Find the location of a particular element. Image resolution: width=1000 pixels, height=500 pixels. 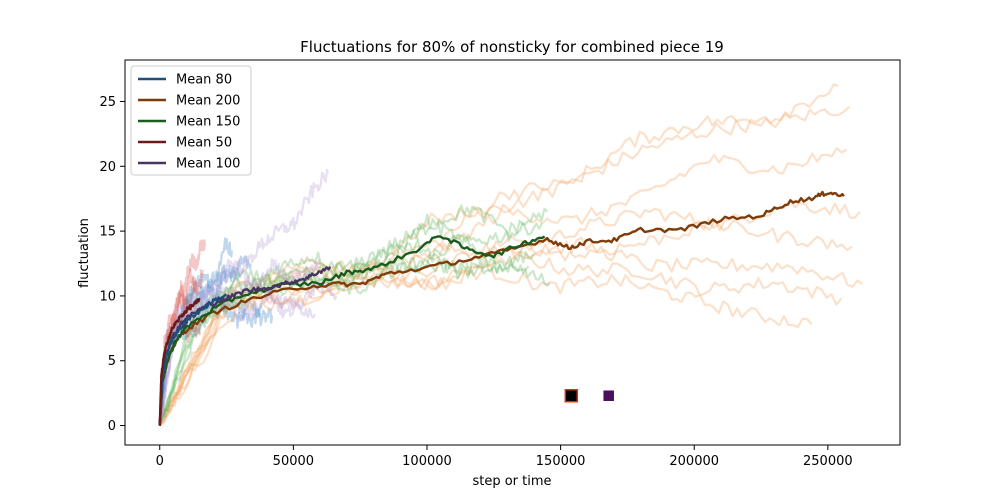

y-tick-label: 0 is located at coordinates (112, 426).